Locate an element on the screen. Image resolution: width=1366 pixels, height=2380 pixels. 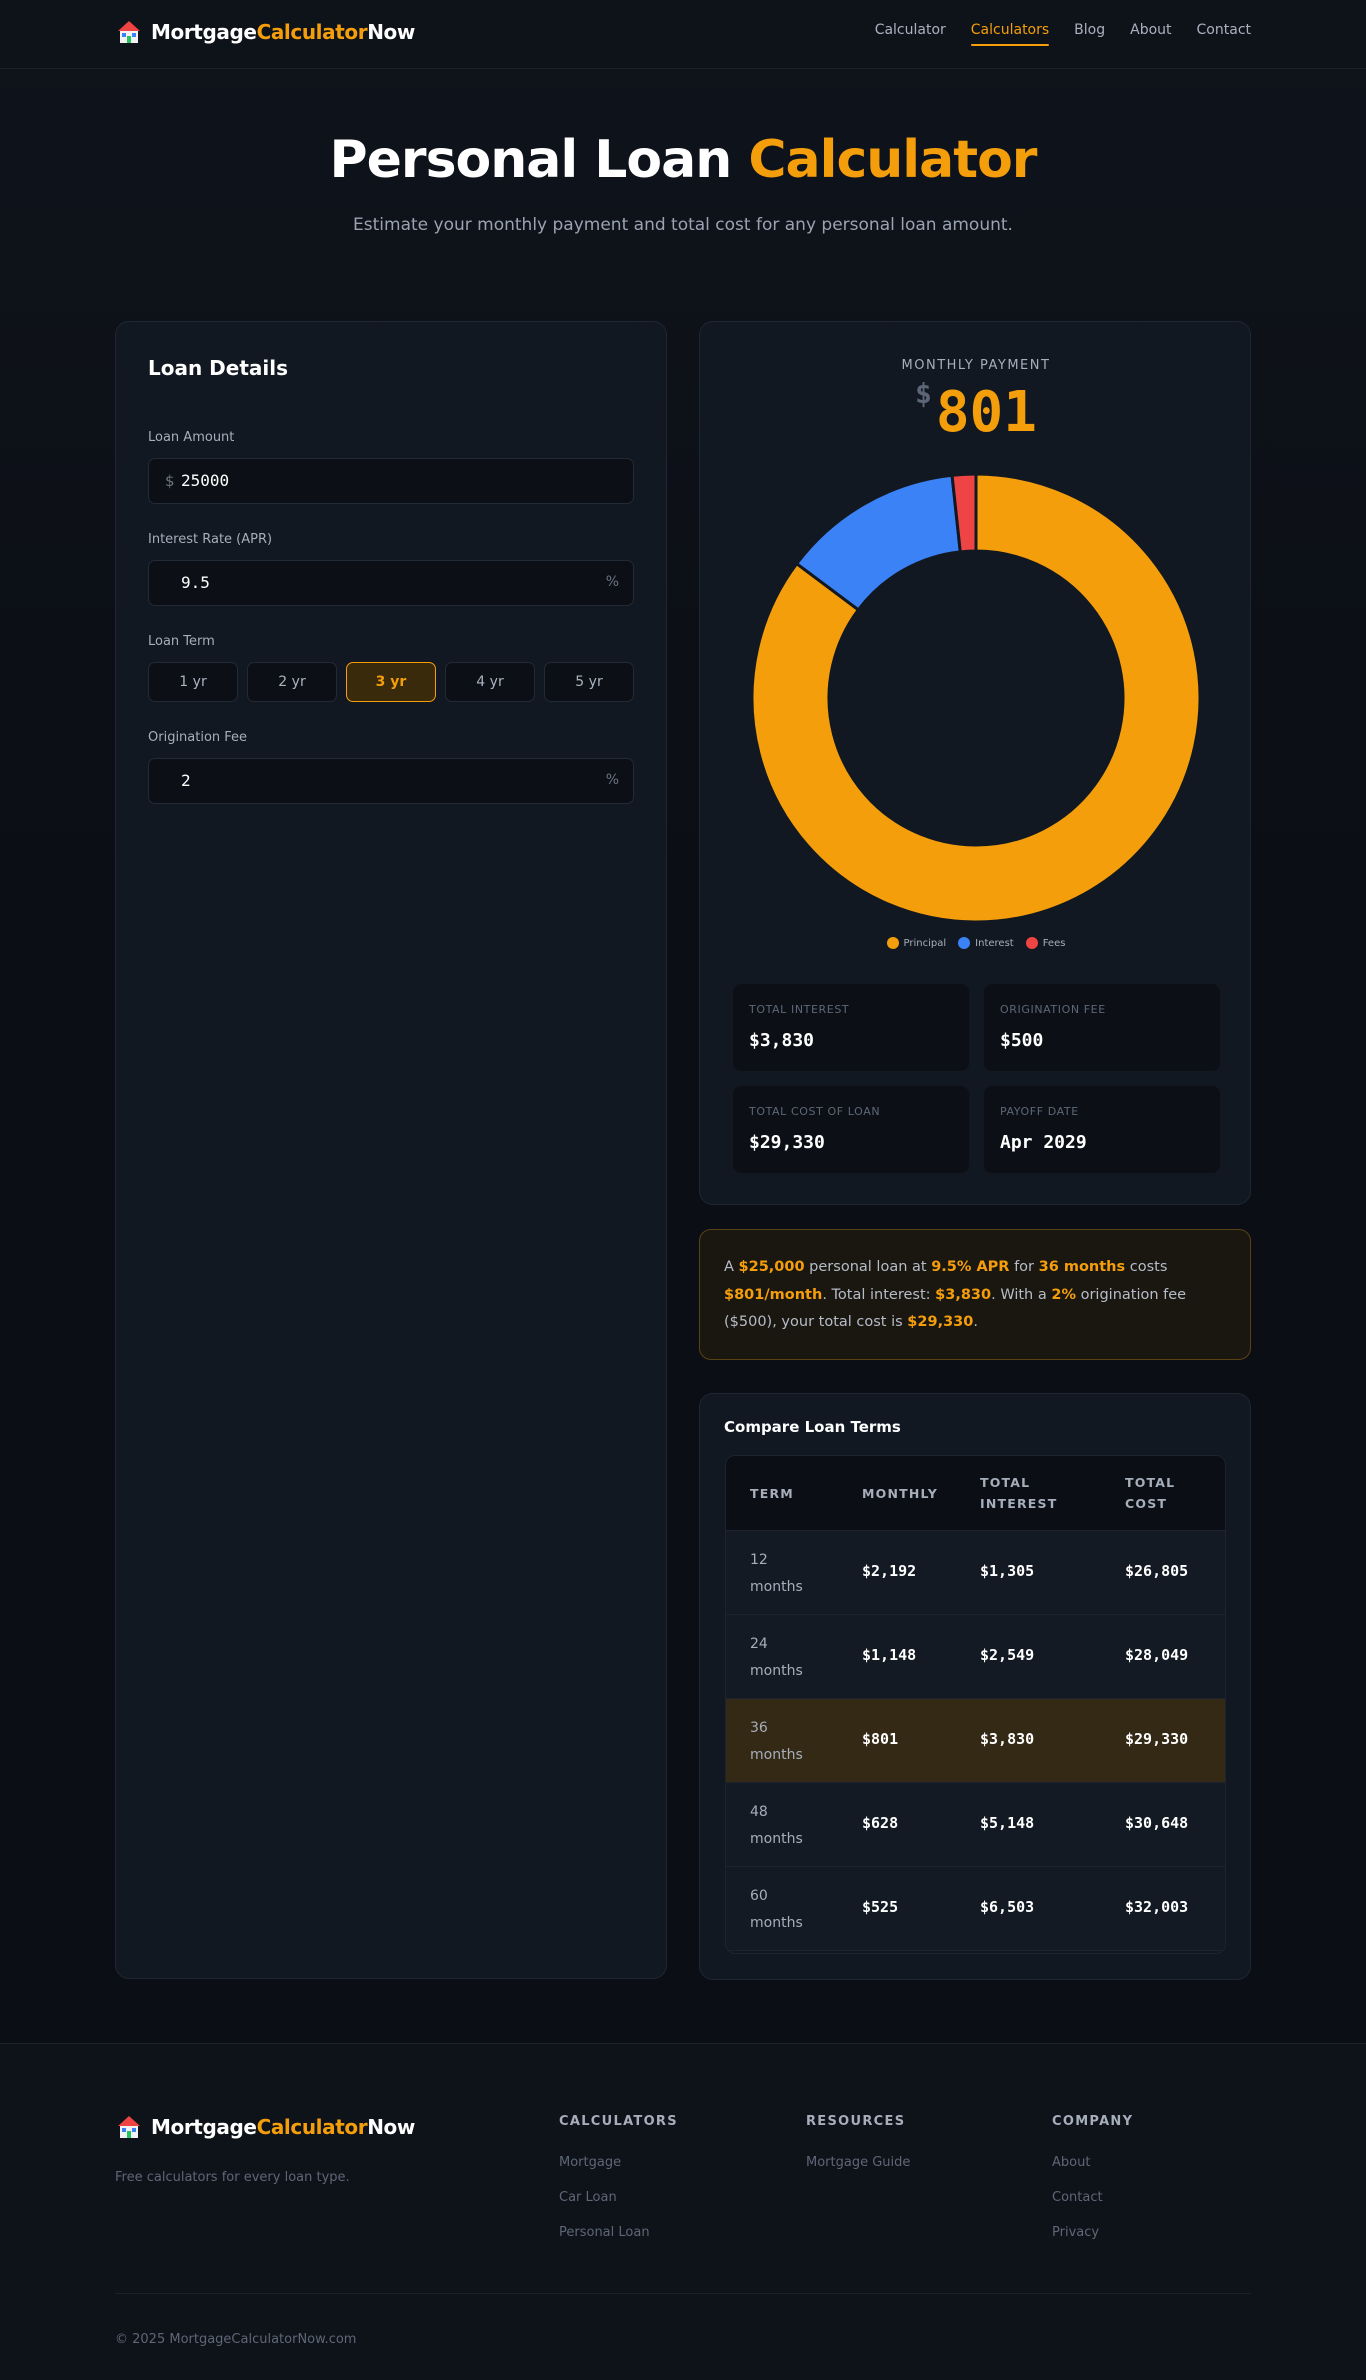
term-cell: 36 months is located at coordinates (776, 1741).